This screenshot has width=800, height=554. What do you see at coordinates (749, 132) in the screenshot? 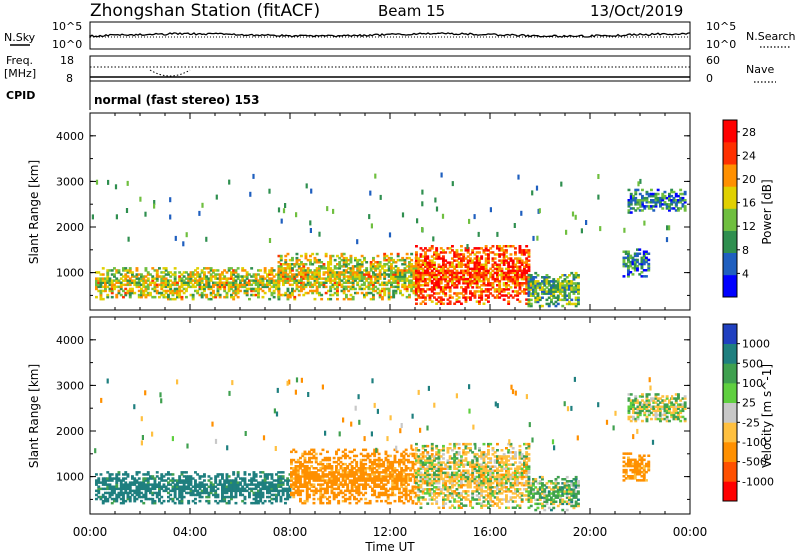
I see `colorbar-tick-label: 28` at bounding box center [749, 132].